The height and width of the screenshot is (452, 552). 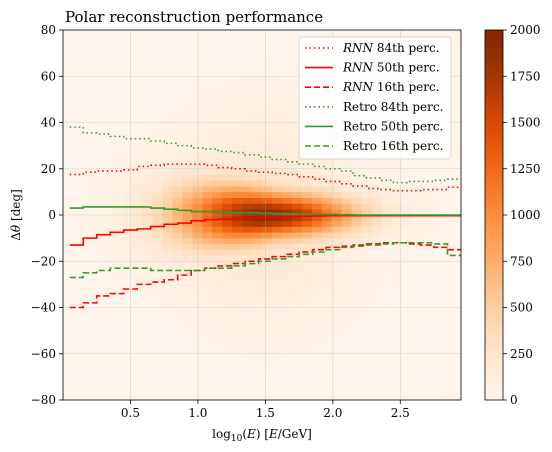 I want to click on colorbar-axis: 0 250 500 750 1000 1250 1500 1750 2000, so click(x=522, y=215).